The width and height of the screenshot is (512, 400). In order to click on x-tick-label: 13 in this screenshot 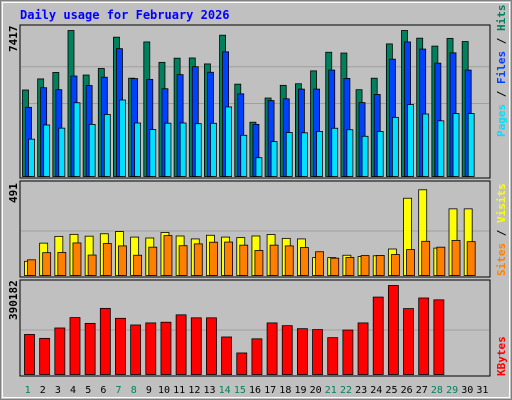, I will do `click(209, 390)`.